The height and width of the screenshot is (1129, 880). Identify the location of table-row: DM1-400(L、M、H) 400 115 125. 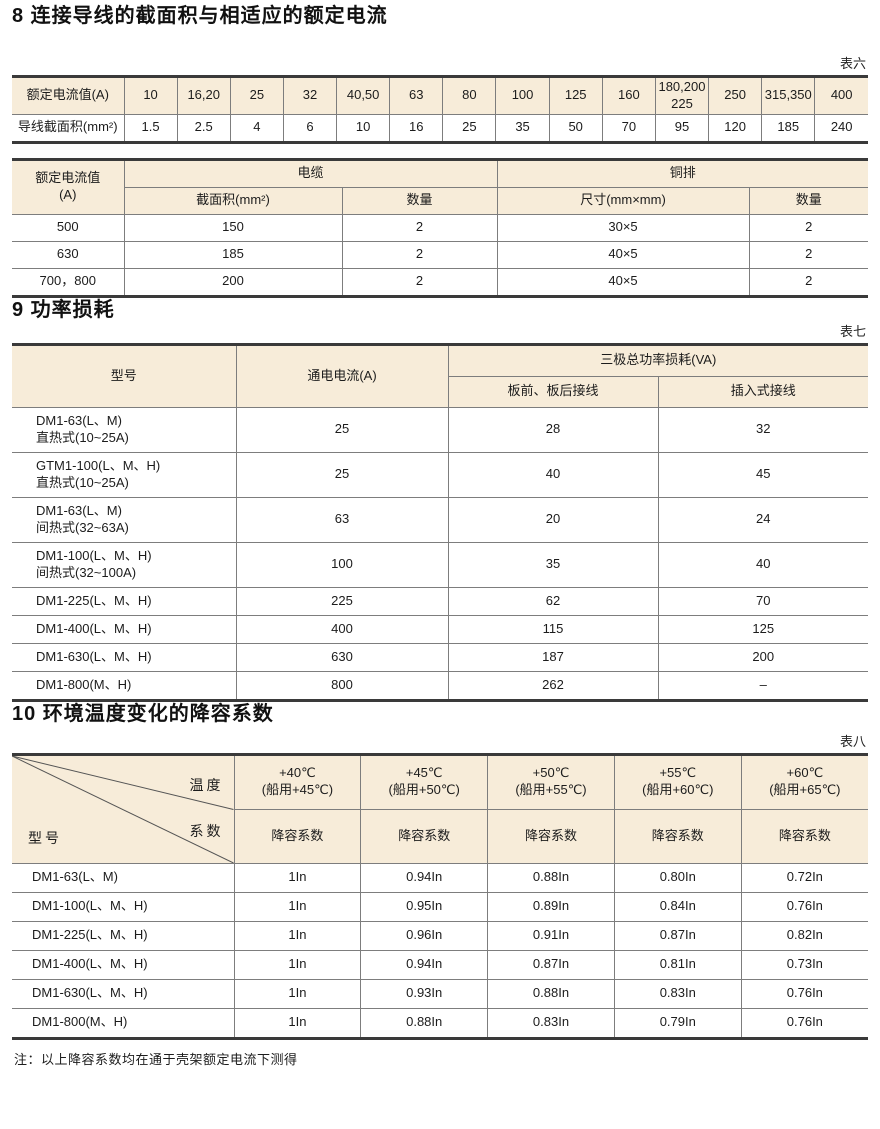
(440, 629).